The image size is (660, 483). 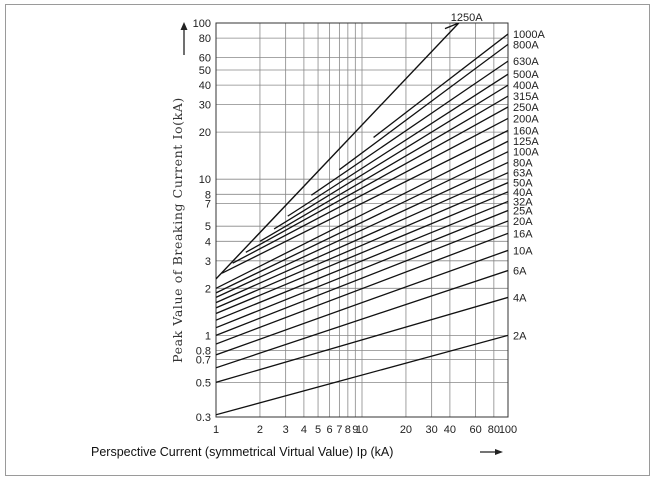 What do you see at coordinates (355, 430) in the screenshot?
I see `x-tick-label: 9` at bounding box center [355, 430].